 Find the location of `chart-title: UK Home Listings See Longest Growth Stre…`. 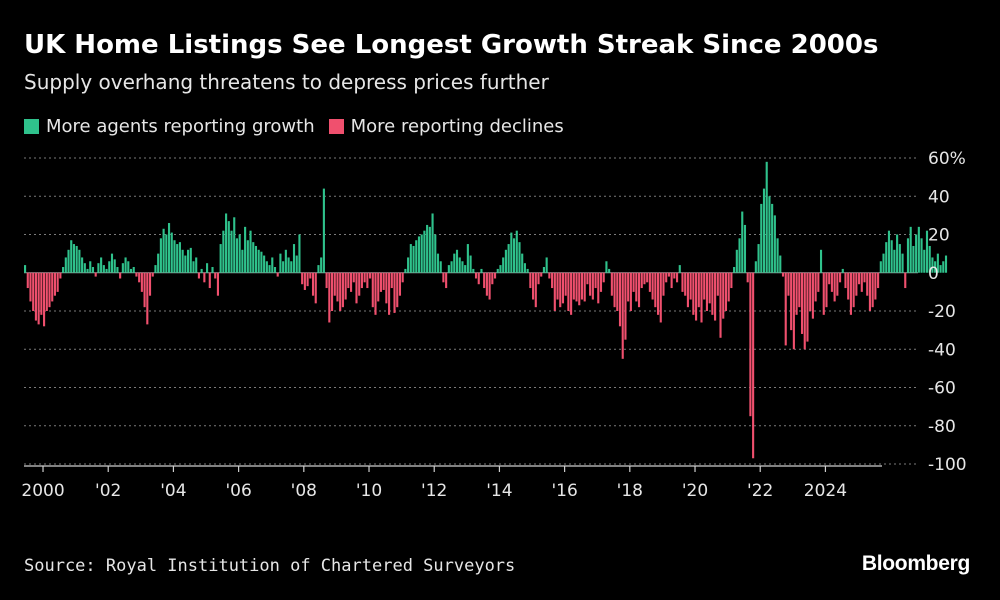

chart-title: UK Home Listings See Longest Growth Stre… is located at coordinates (451, 45).